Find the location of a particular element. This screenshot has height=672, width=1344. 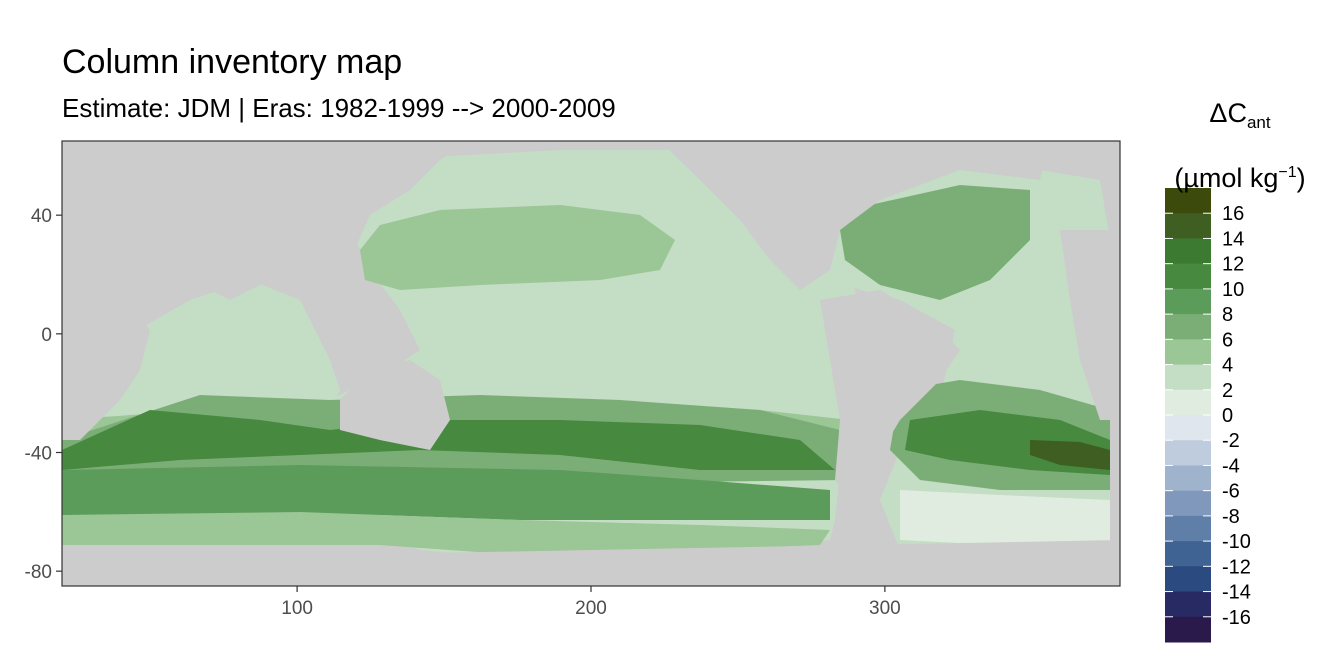

x-axis: 100 200 300 is located at coordinates (591, 602).